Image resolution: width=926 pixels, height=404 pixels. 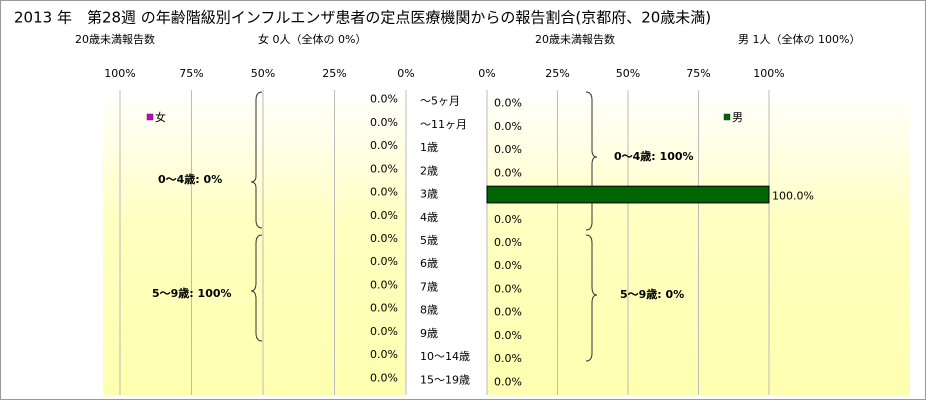 I want to click on category-label: 6歳, so click(x=429, y=263).